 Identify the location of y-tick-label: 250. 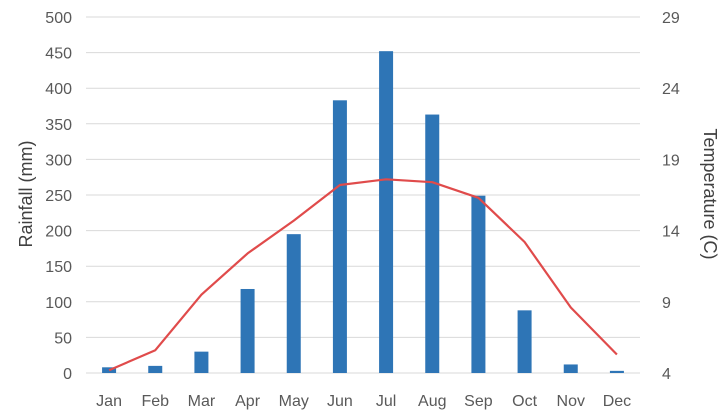
(58, 196).